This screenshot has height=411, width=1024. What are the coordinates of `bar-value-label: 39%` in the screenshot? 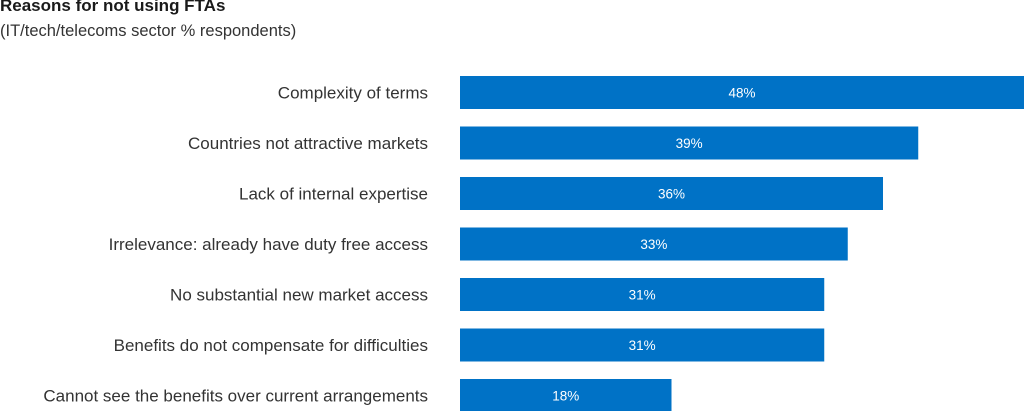 It's located at (689, 143).